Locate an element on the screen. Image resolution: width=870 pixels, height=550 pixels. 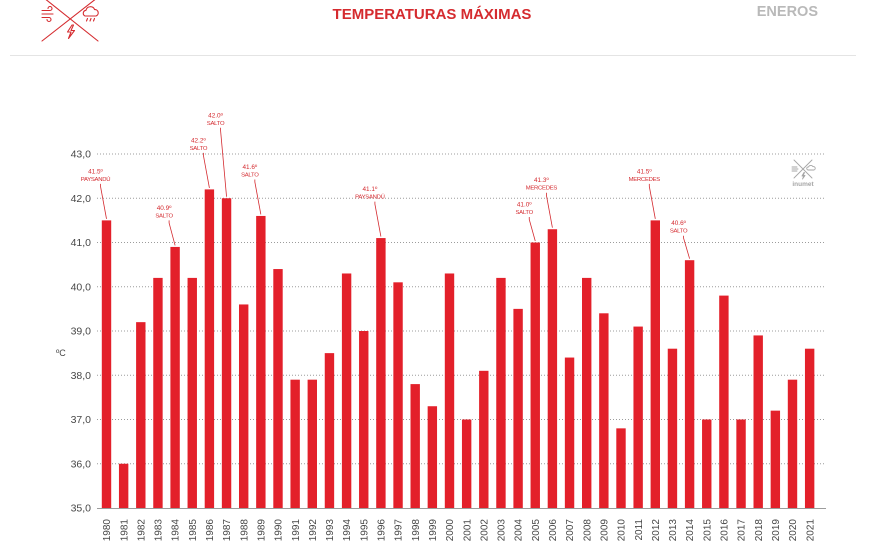
annotation-value: 41.3º is located at coordinates (541, 180).